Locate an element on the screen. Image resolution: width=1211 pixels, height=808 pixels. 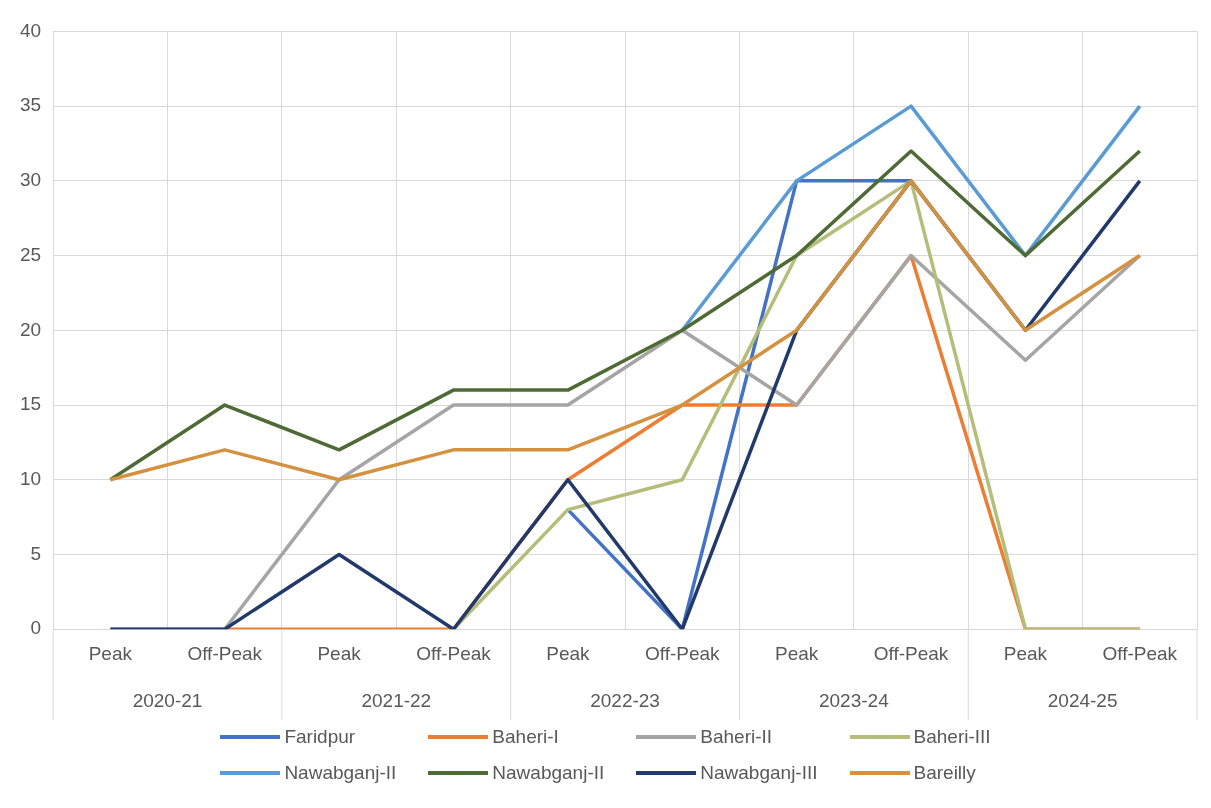
legend-label: Faridpur is located at coordinates (320, 737).